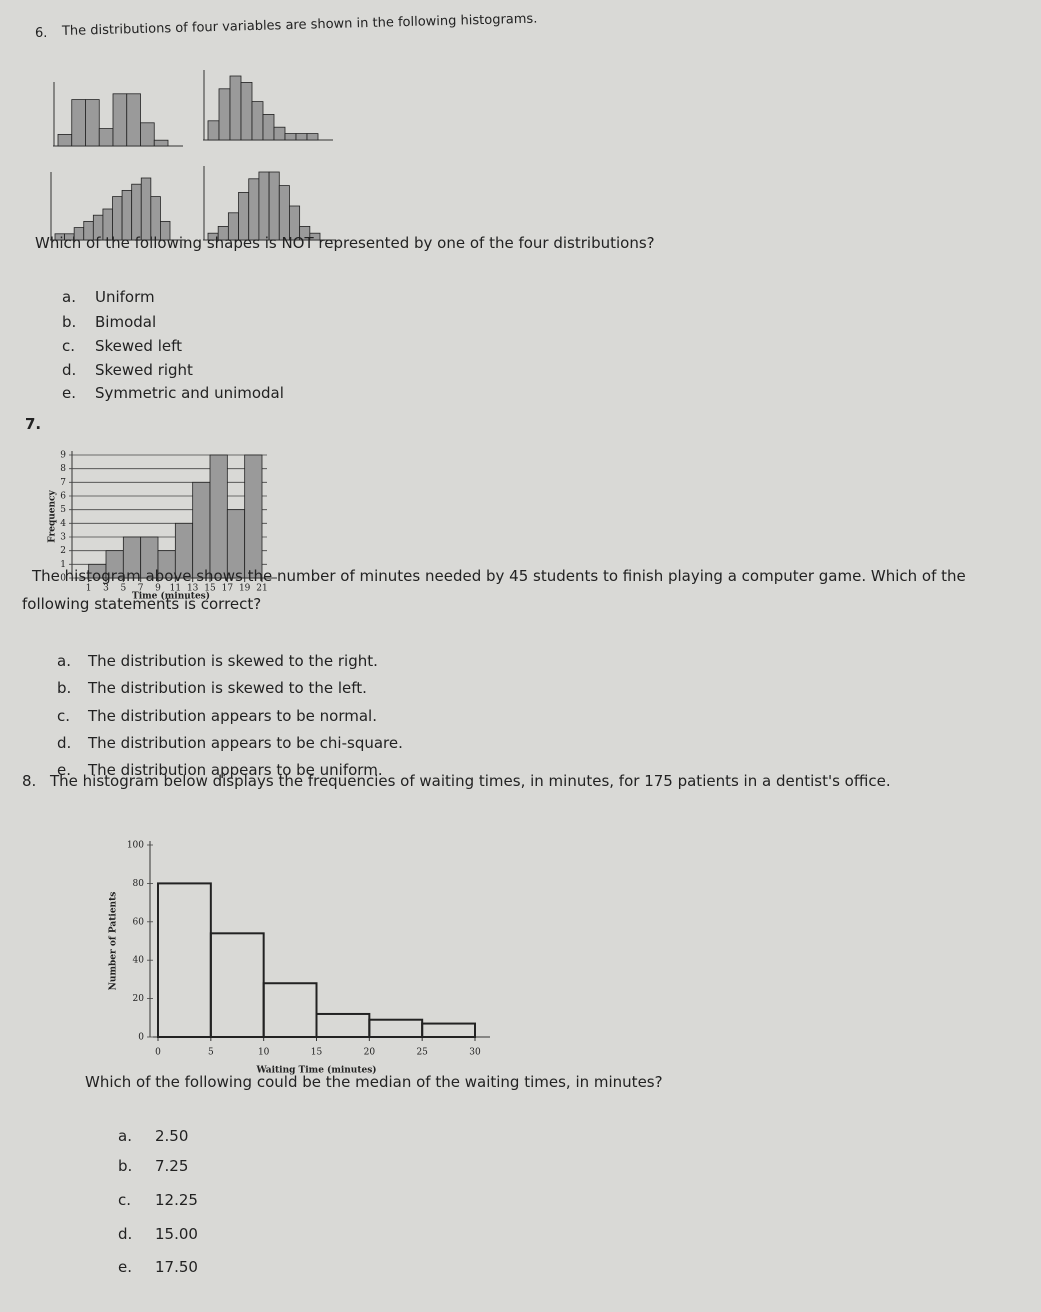 Image resolution: width=1041 pixels, height=1312 pixels. What do you see at coordinates (29, 781) in the screenshot?
I see `question-number: 8.` at bounding box center [29, 781].